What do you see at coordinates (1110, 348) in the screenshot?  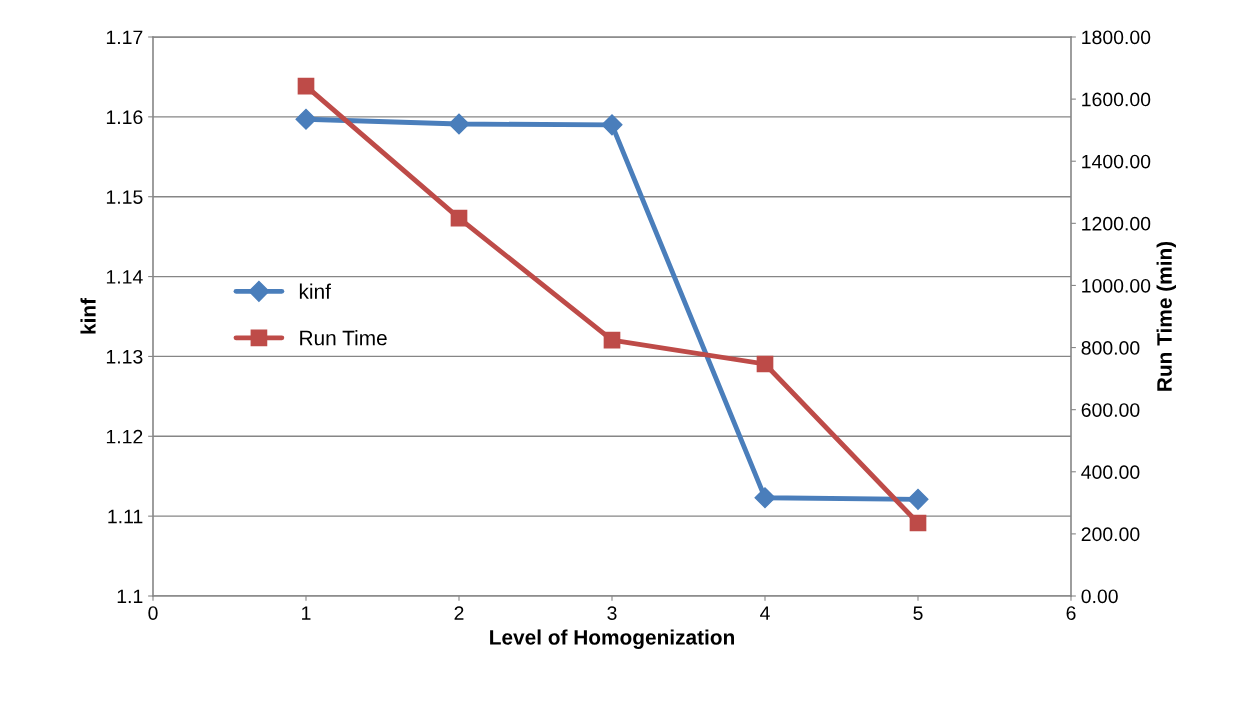 I see `y2-tick-label: 800.00` at bounding box center [1110, 348].